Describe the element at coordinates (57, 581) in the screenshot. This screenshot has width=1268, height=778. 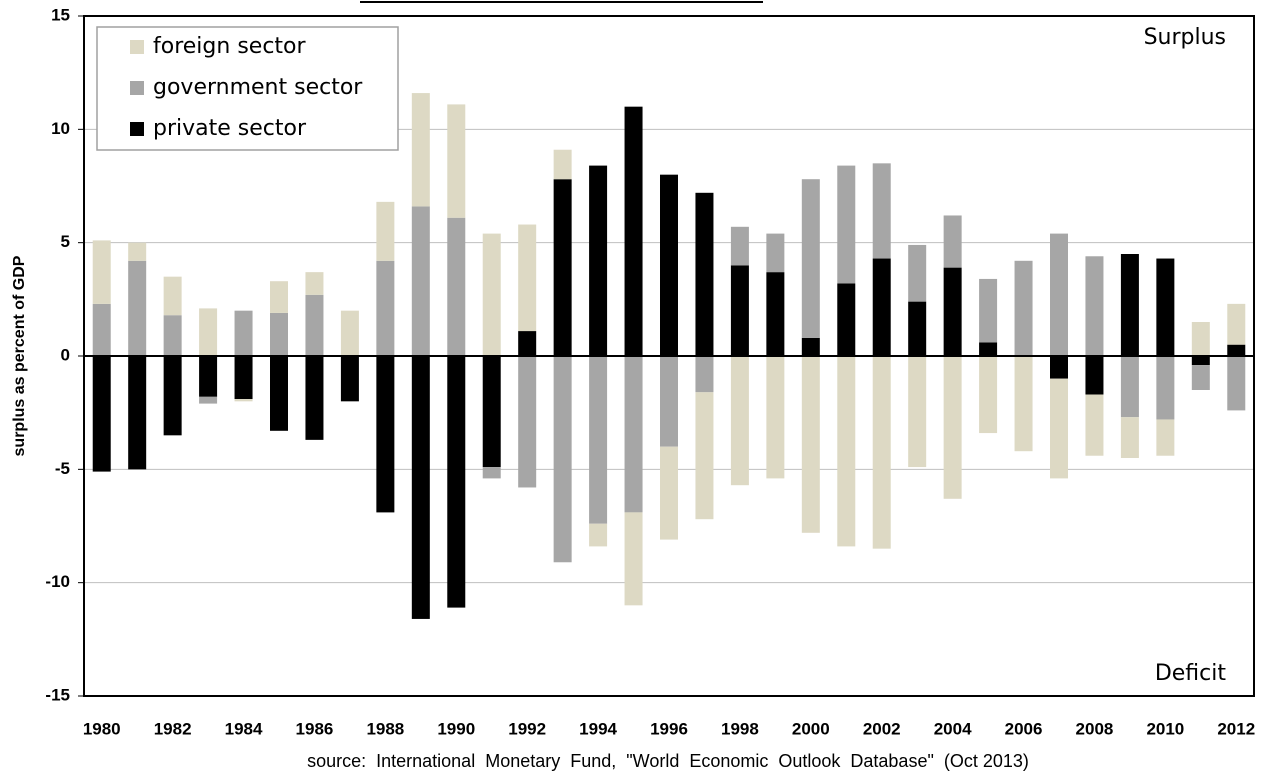
I see `y-tick-label: -10` at that location.